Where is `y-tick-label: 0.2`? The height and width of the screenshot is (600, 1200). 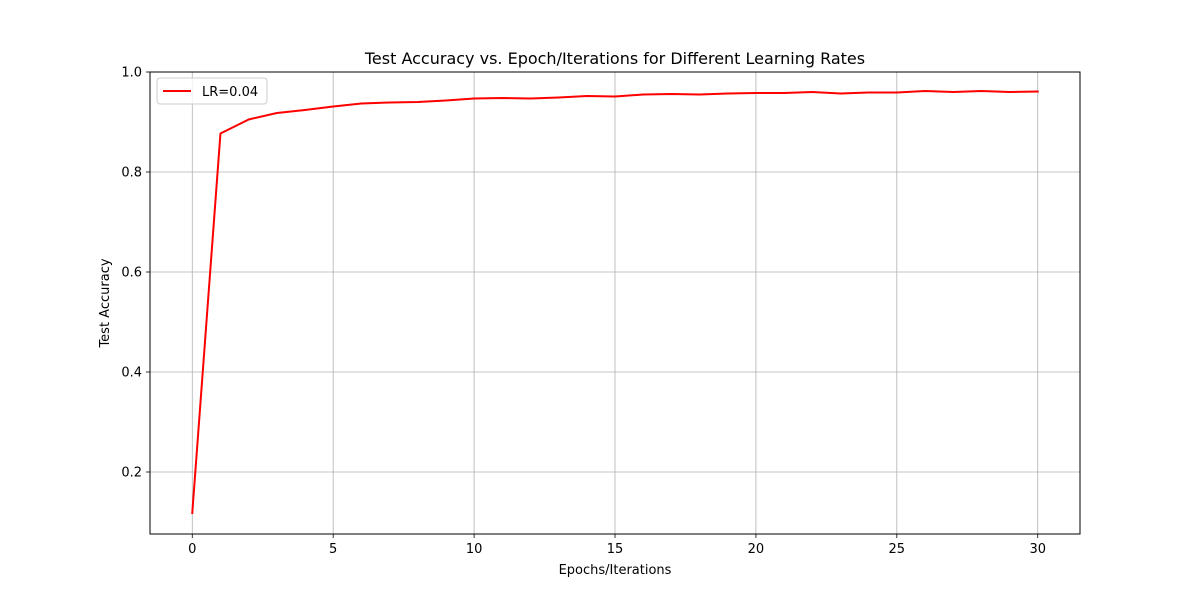 y-tick-label: 0.2 is located at coordinates (131, 473).